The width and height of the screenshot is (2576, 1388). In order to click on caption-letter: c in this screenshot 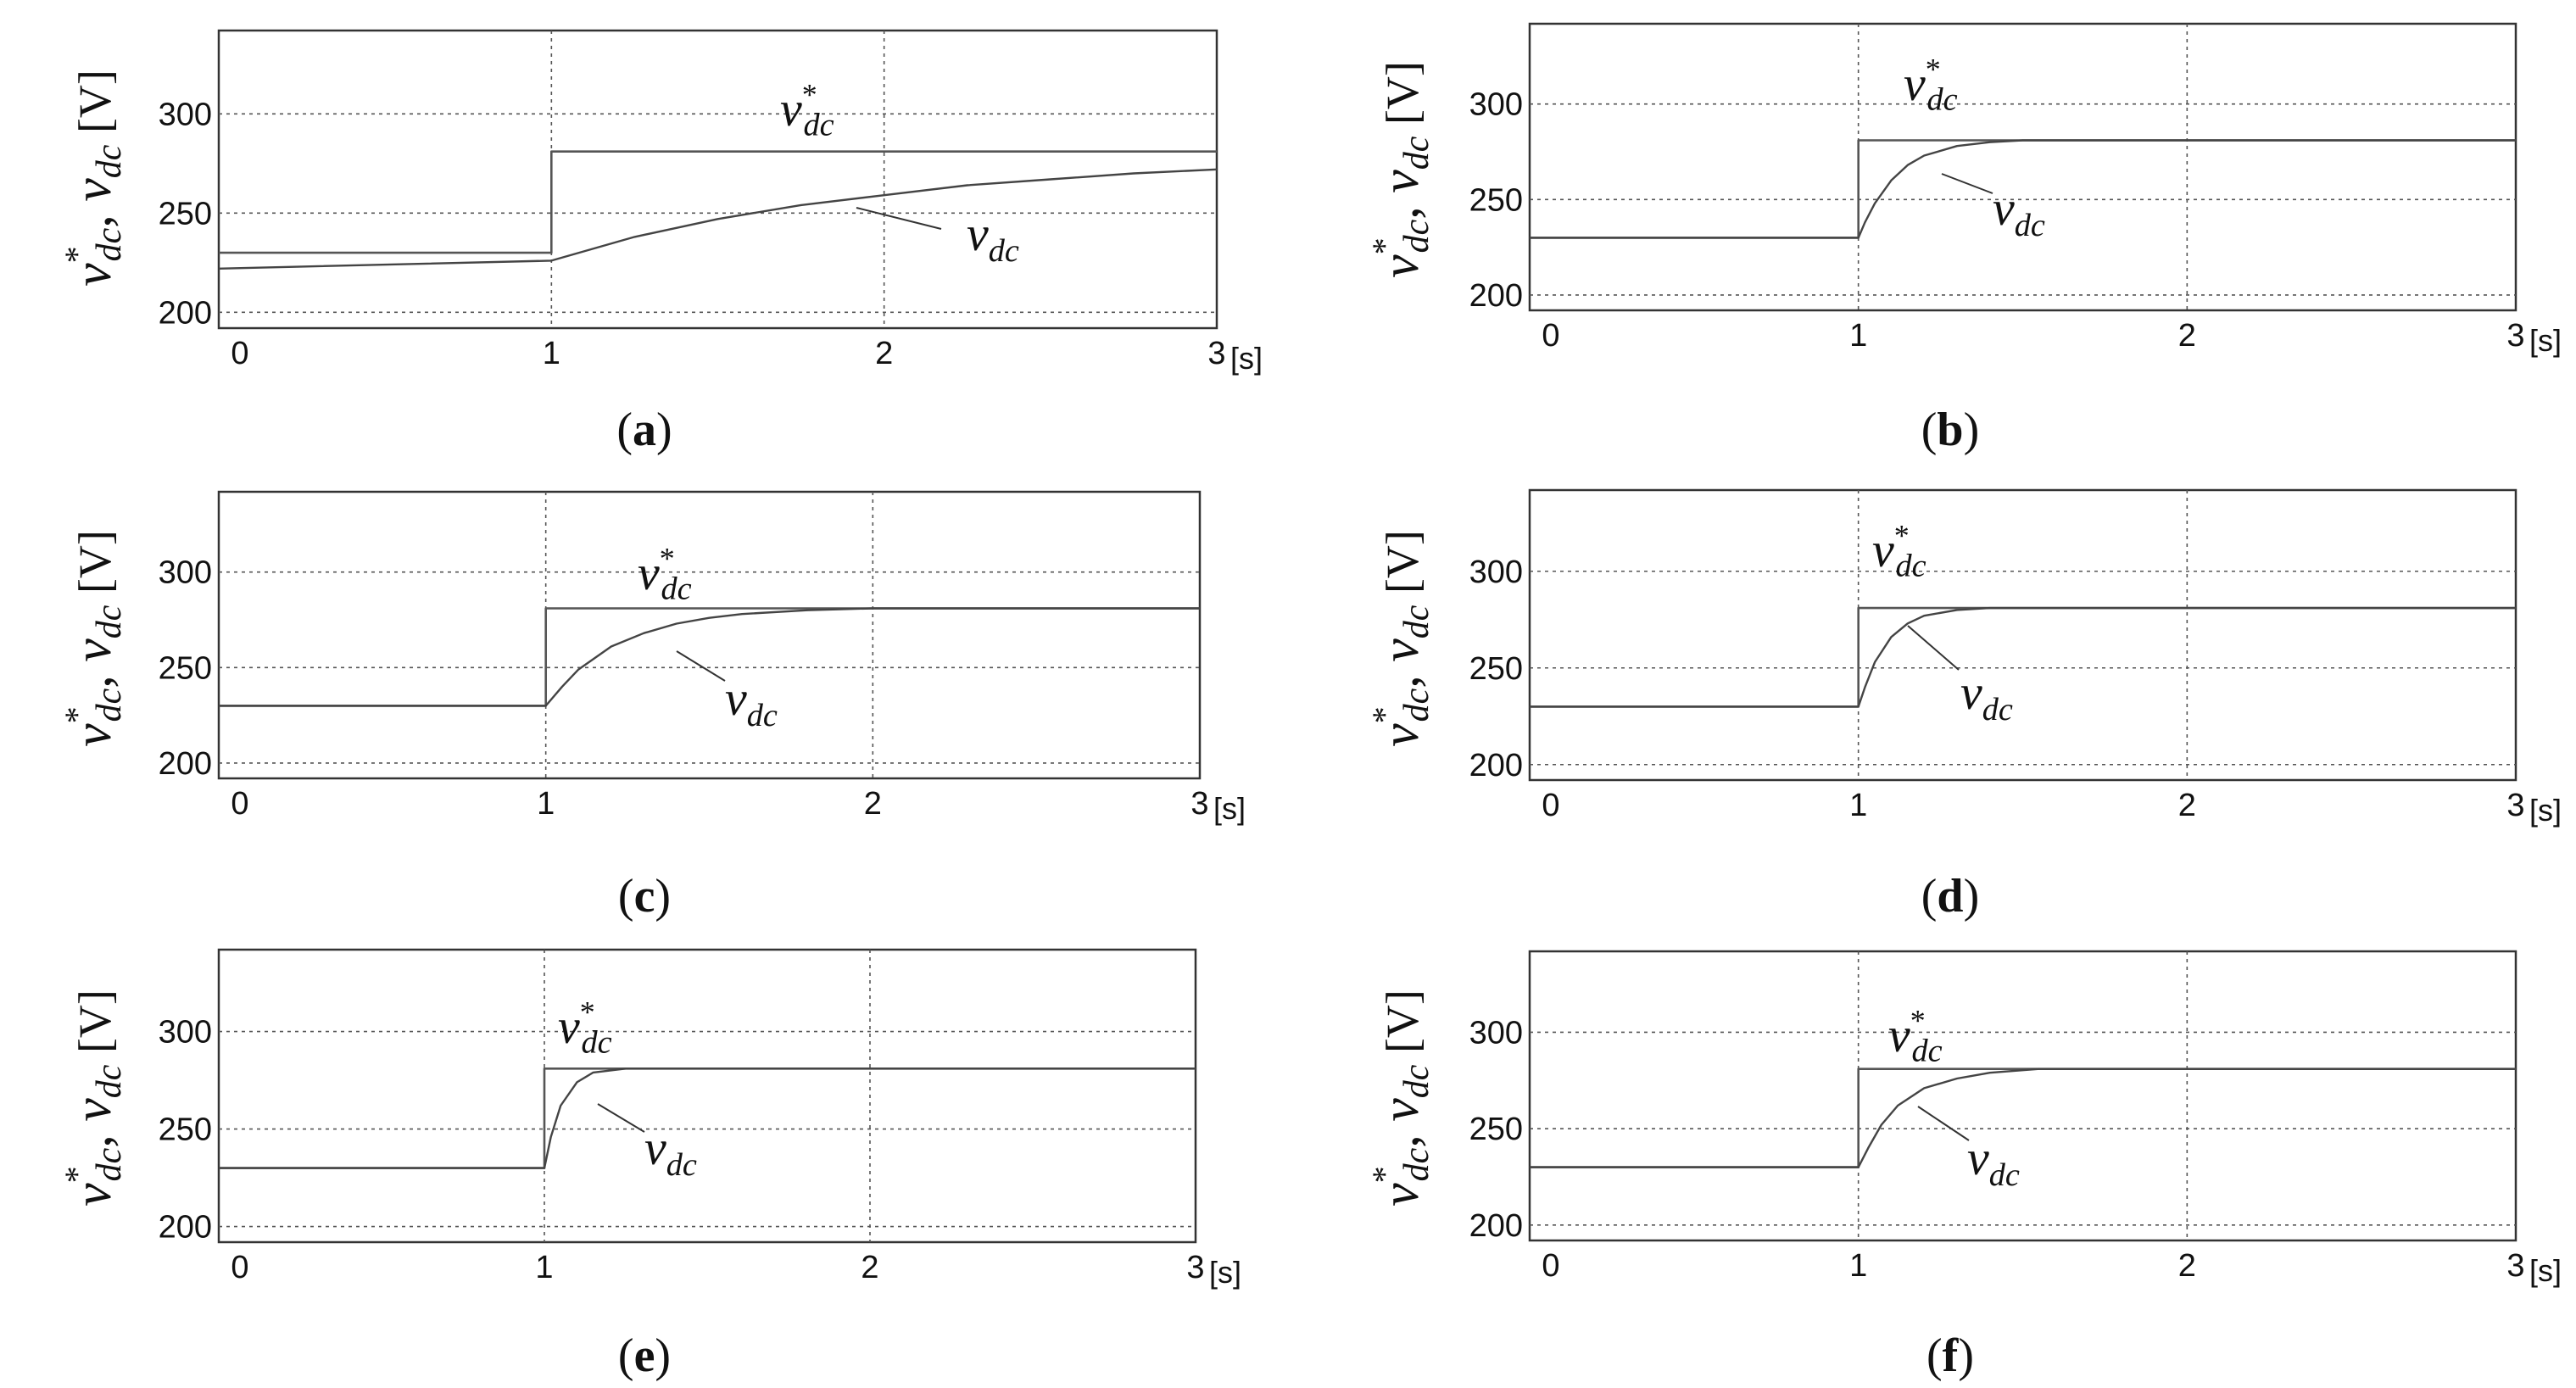, I will do `click(644, 896)`.